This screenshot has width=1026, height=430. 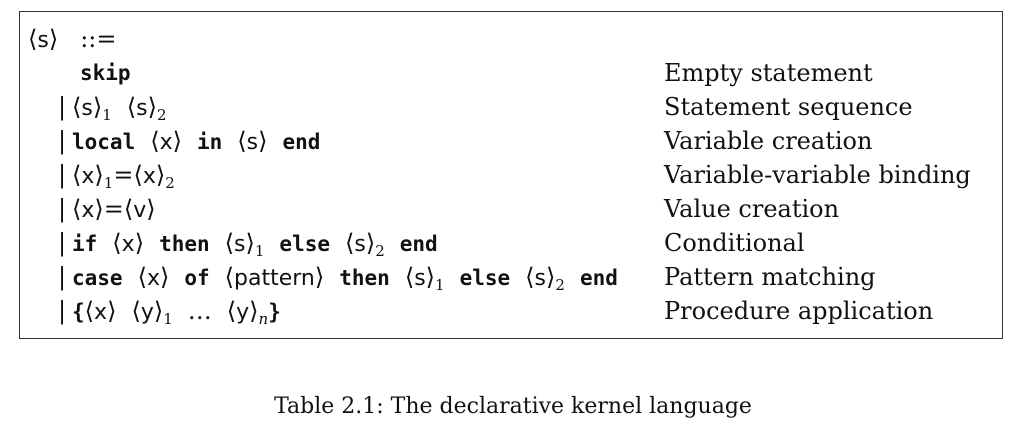 What do you see at coordinates (98, 39) in the screenshot?
I see `defines-symbol: ::=` at bounding box center [98, 39].